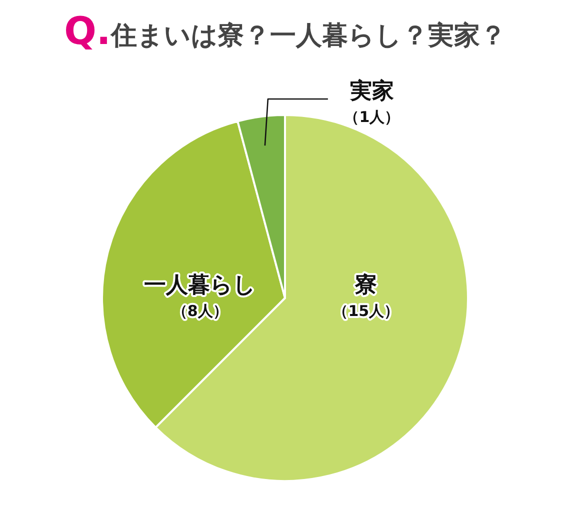 The image size is (570, 520). What do you see at coordinates (285, 31) in the screenshot?
I see `chart-title: Q.住まいは寮？一人暮らし？実家？` at bounding box center [285, 31].